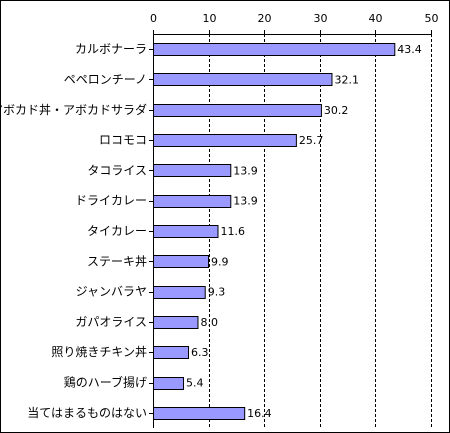 Image resolution: width=450 pixels, height=433 pixels. Describe the element at coordinates (105, 382) in the screenshot. I see `category-label: 鶏のハーブ揚げ` at that location.